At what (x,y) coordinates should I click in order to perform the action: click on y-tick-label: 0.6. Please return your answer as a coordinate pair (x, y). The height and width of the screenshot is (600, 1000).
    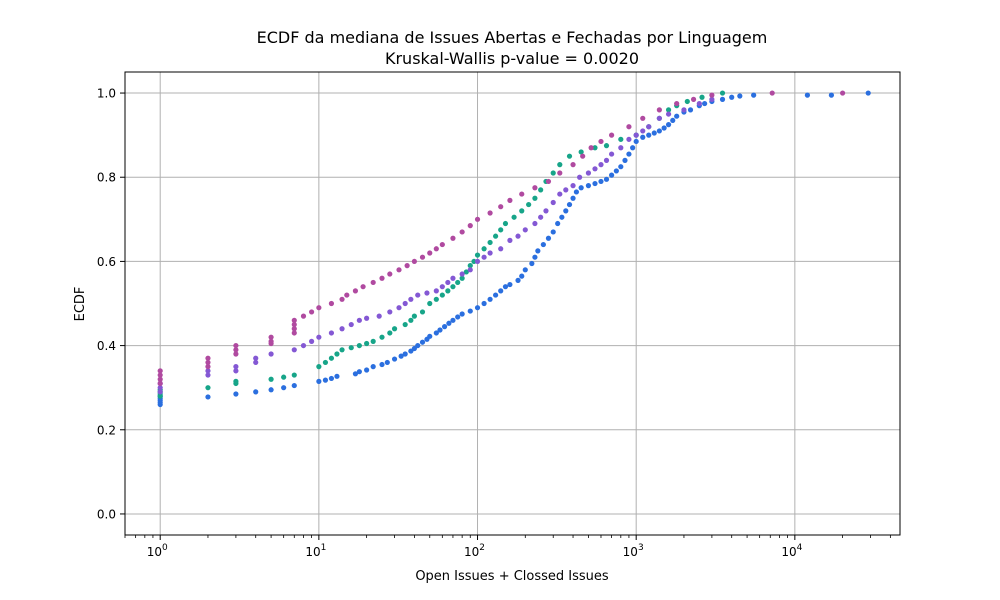
    Looking at the image, I should click on (106, 262).